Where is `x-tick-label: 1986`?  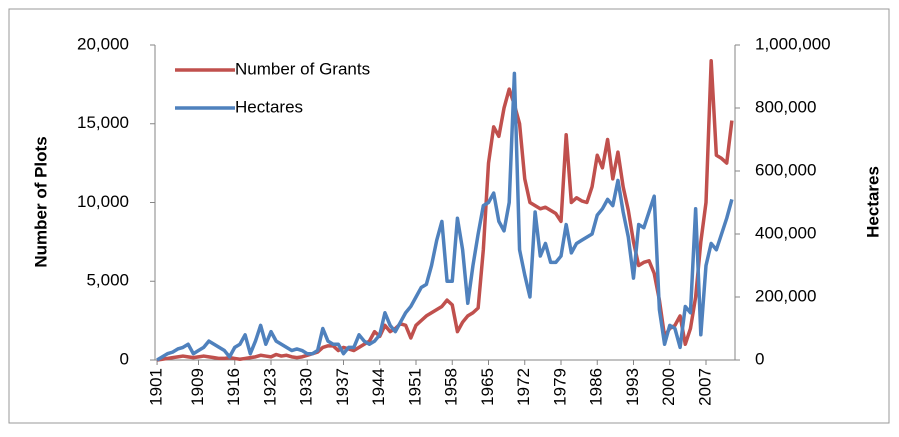 x-tick-label: 1986 is located at coordinates (596, 387).